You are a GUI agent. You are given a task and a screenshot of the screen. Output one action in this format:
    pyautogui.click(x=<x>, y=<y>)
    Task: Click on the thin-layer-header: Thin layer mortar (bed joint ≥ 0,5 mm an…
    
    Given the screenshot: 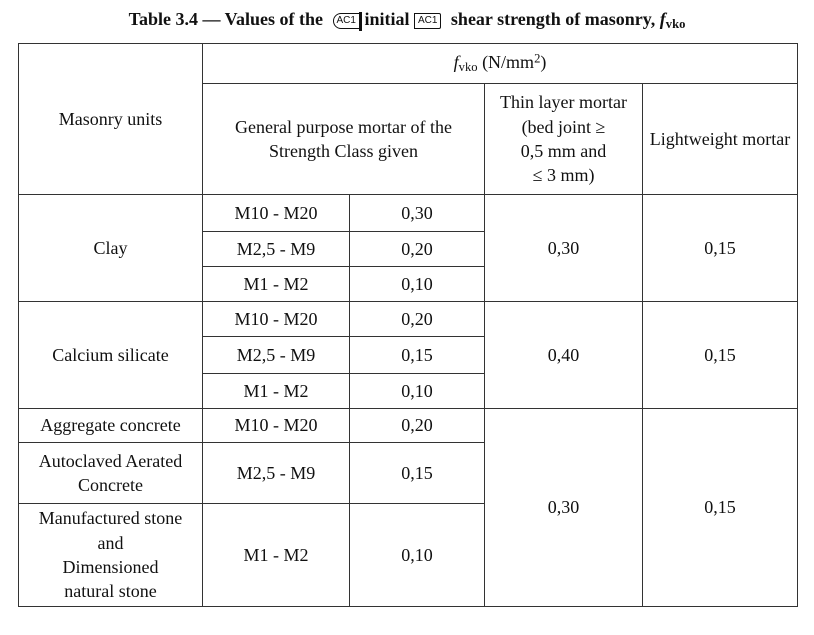 What is the action you would take?
    pyautogui.click(x=563, y=139)
    